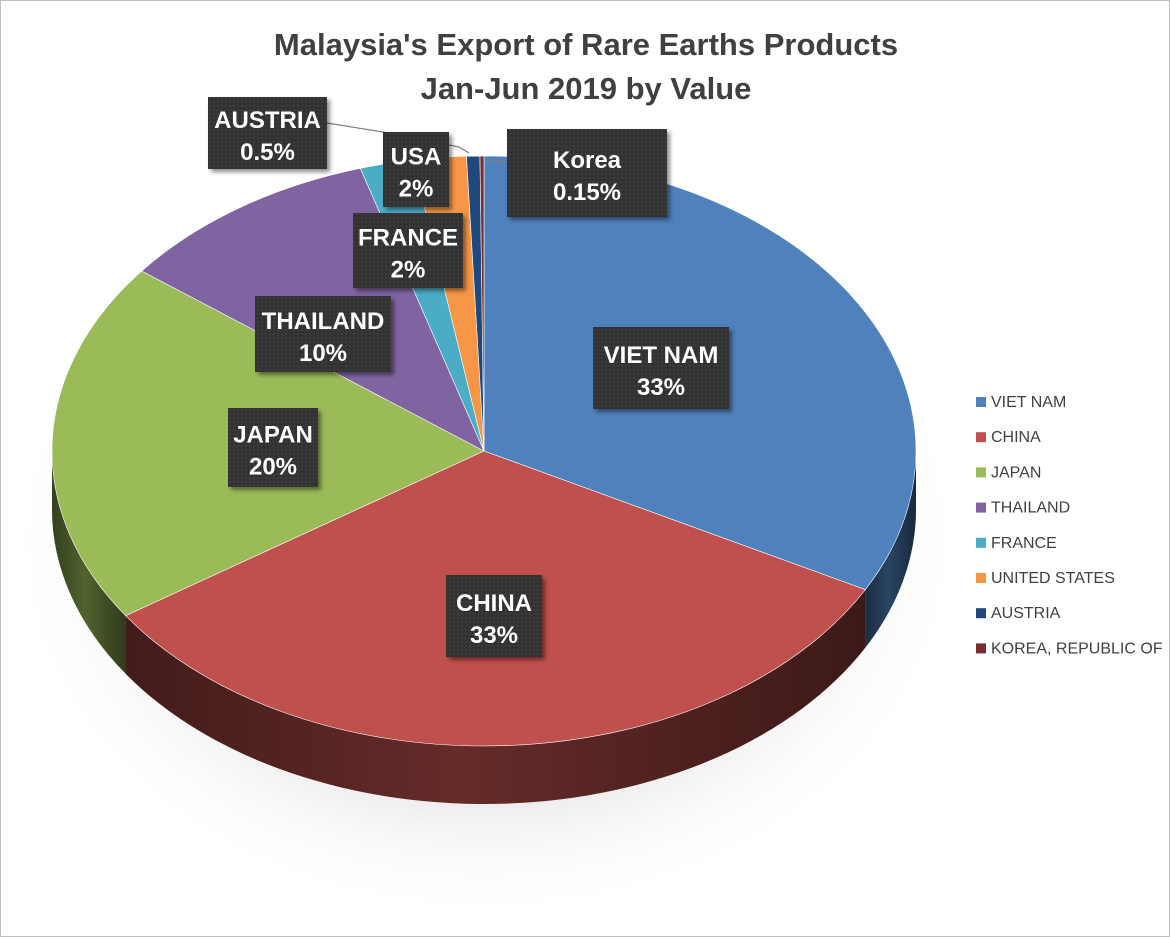  Describe the element at coordinates (323, 353) in the screenshot. I see `data-label-thailand-value: 10%` at that location.